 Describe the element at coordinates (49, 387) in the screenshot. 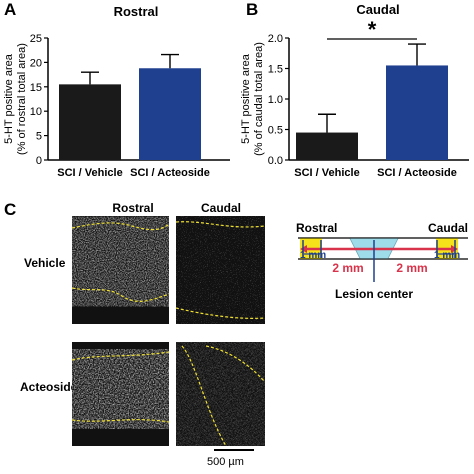

I see `row-label-acteoside: Acteoside` at that location.